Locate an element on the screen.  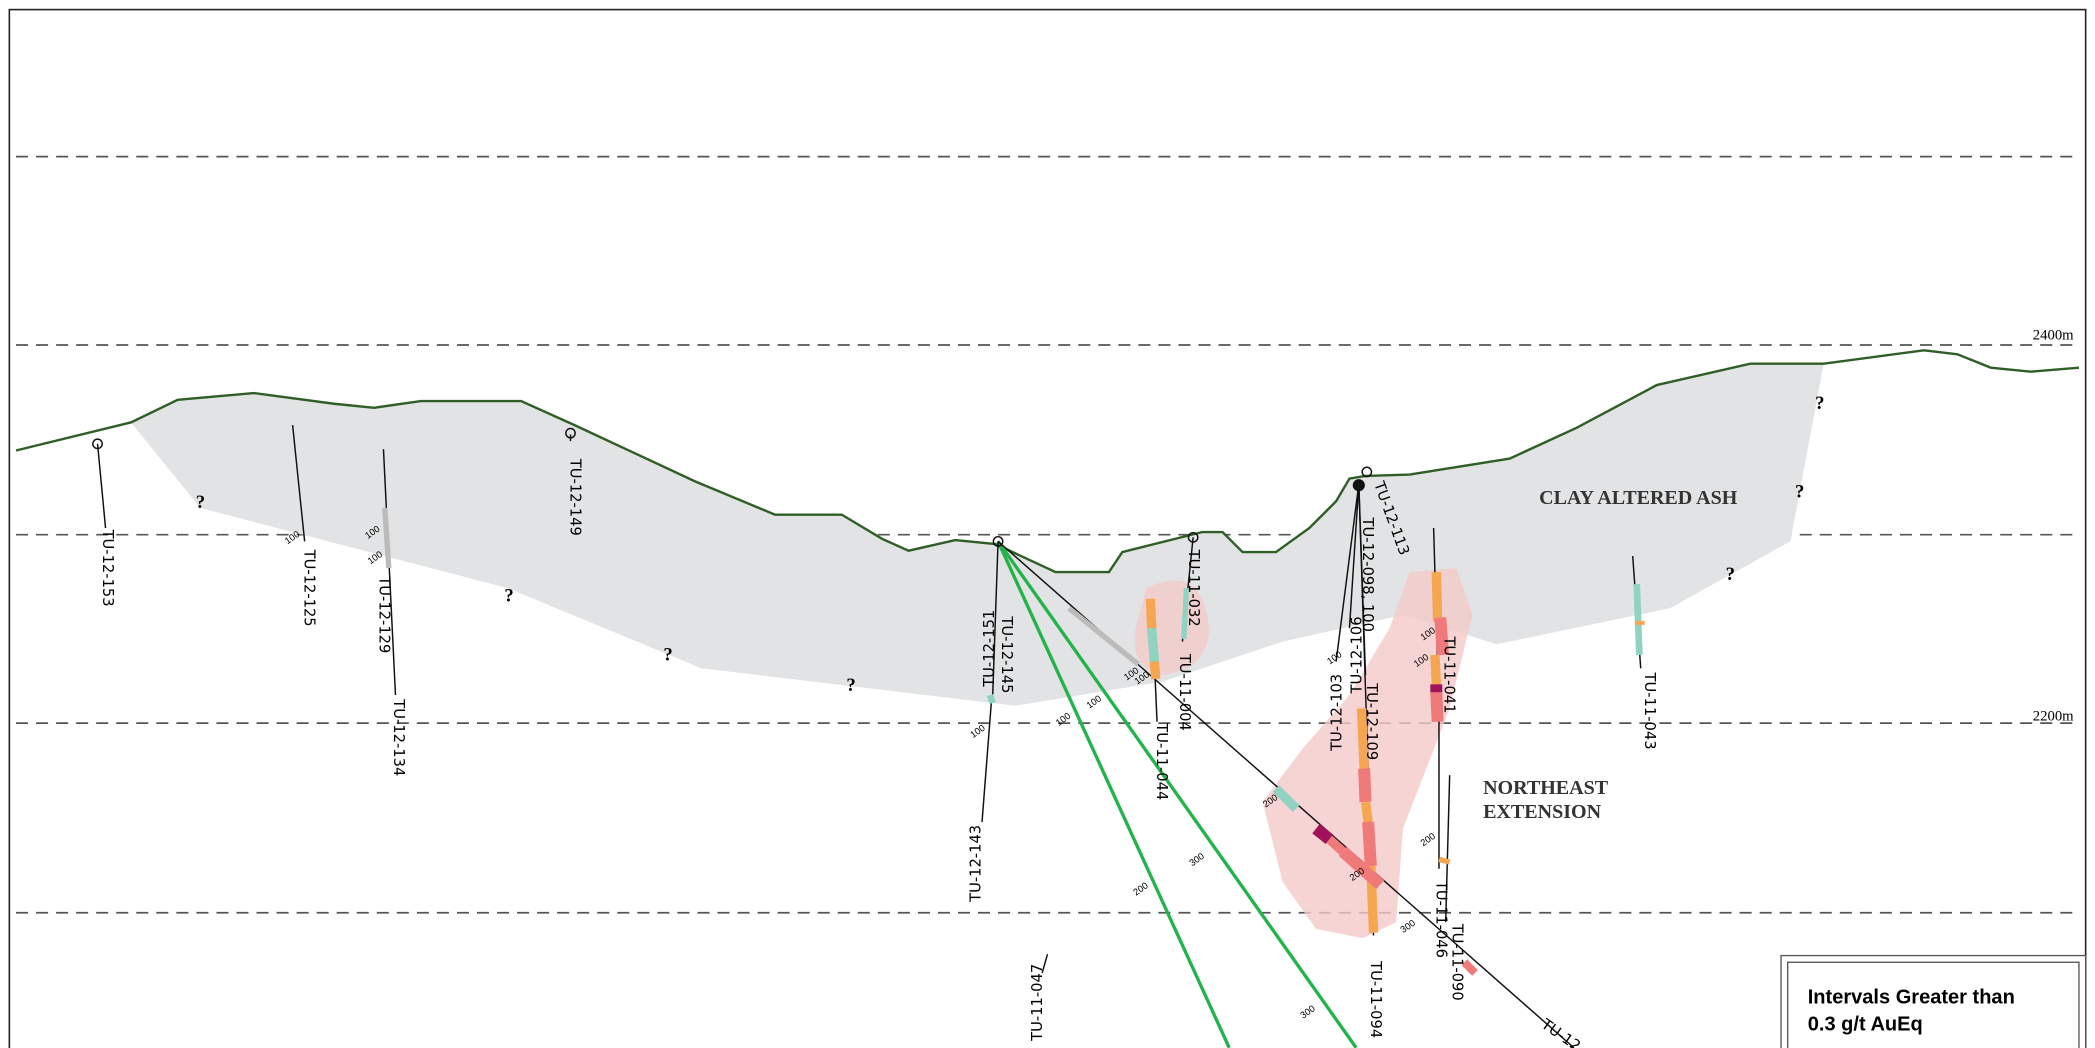
hole-label: TU-11-032 is located at coordinates (1193, 588).